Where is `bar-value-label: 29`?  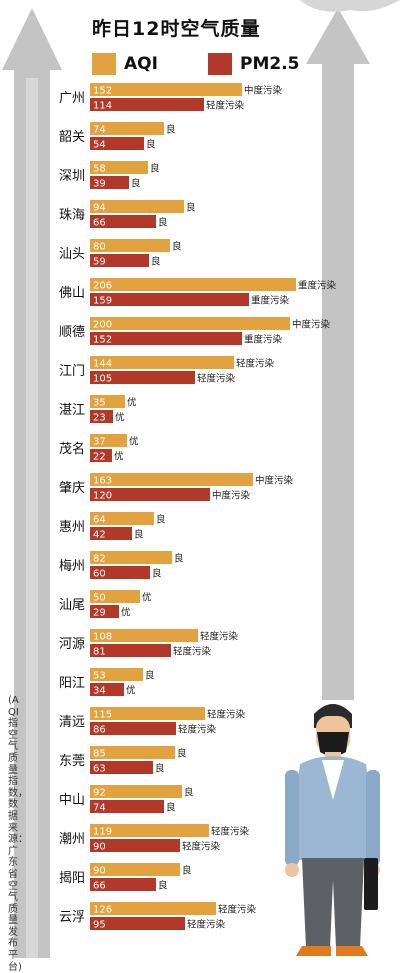 bar-value-label: 29 is located at coordinates (99, 613).